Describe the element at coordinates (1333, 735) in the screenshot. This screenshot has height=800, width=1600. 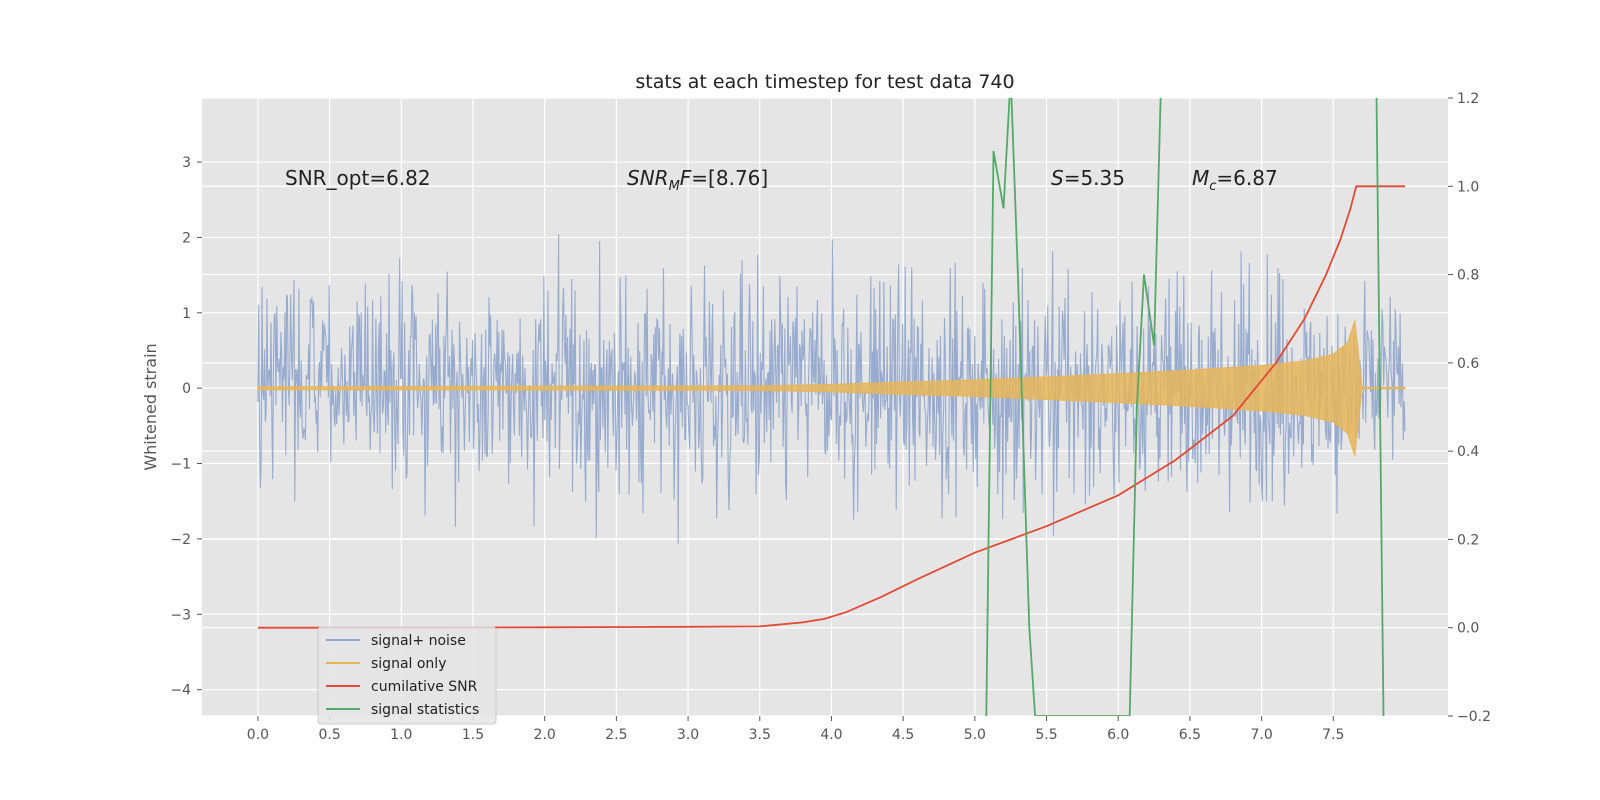
I see `x-tick-label: 7.5` at that location.